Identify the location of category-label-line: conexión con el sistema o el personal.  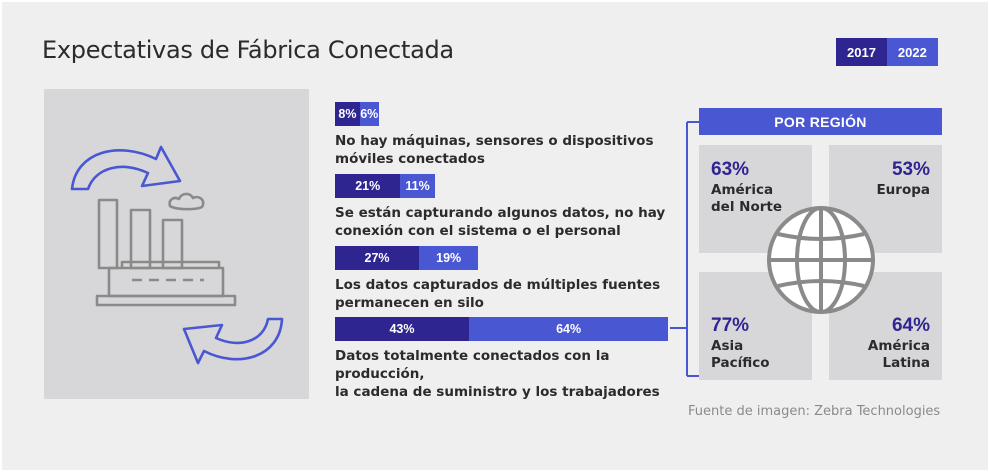
(478, 231).